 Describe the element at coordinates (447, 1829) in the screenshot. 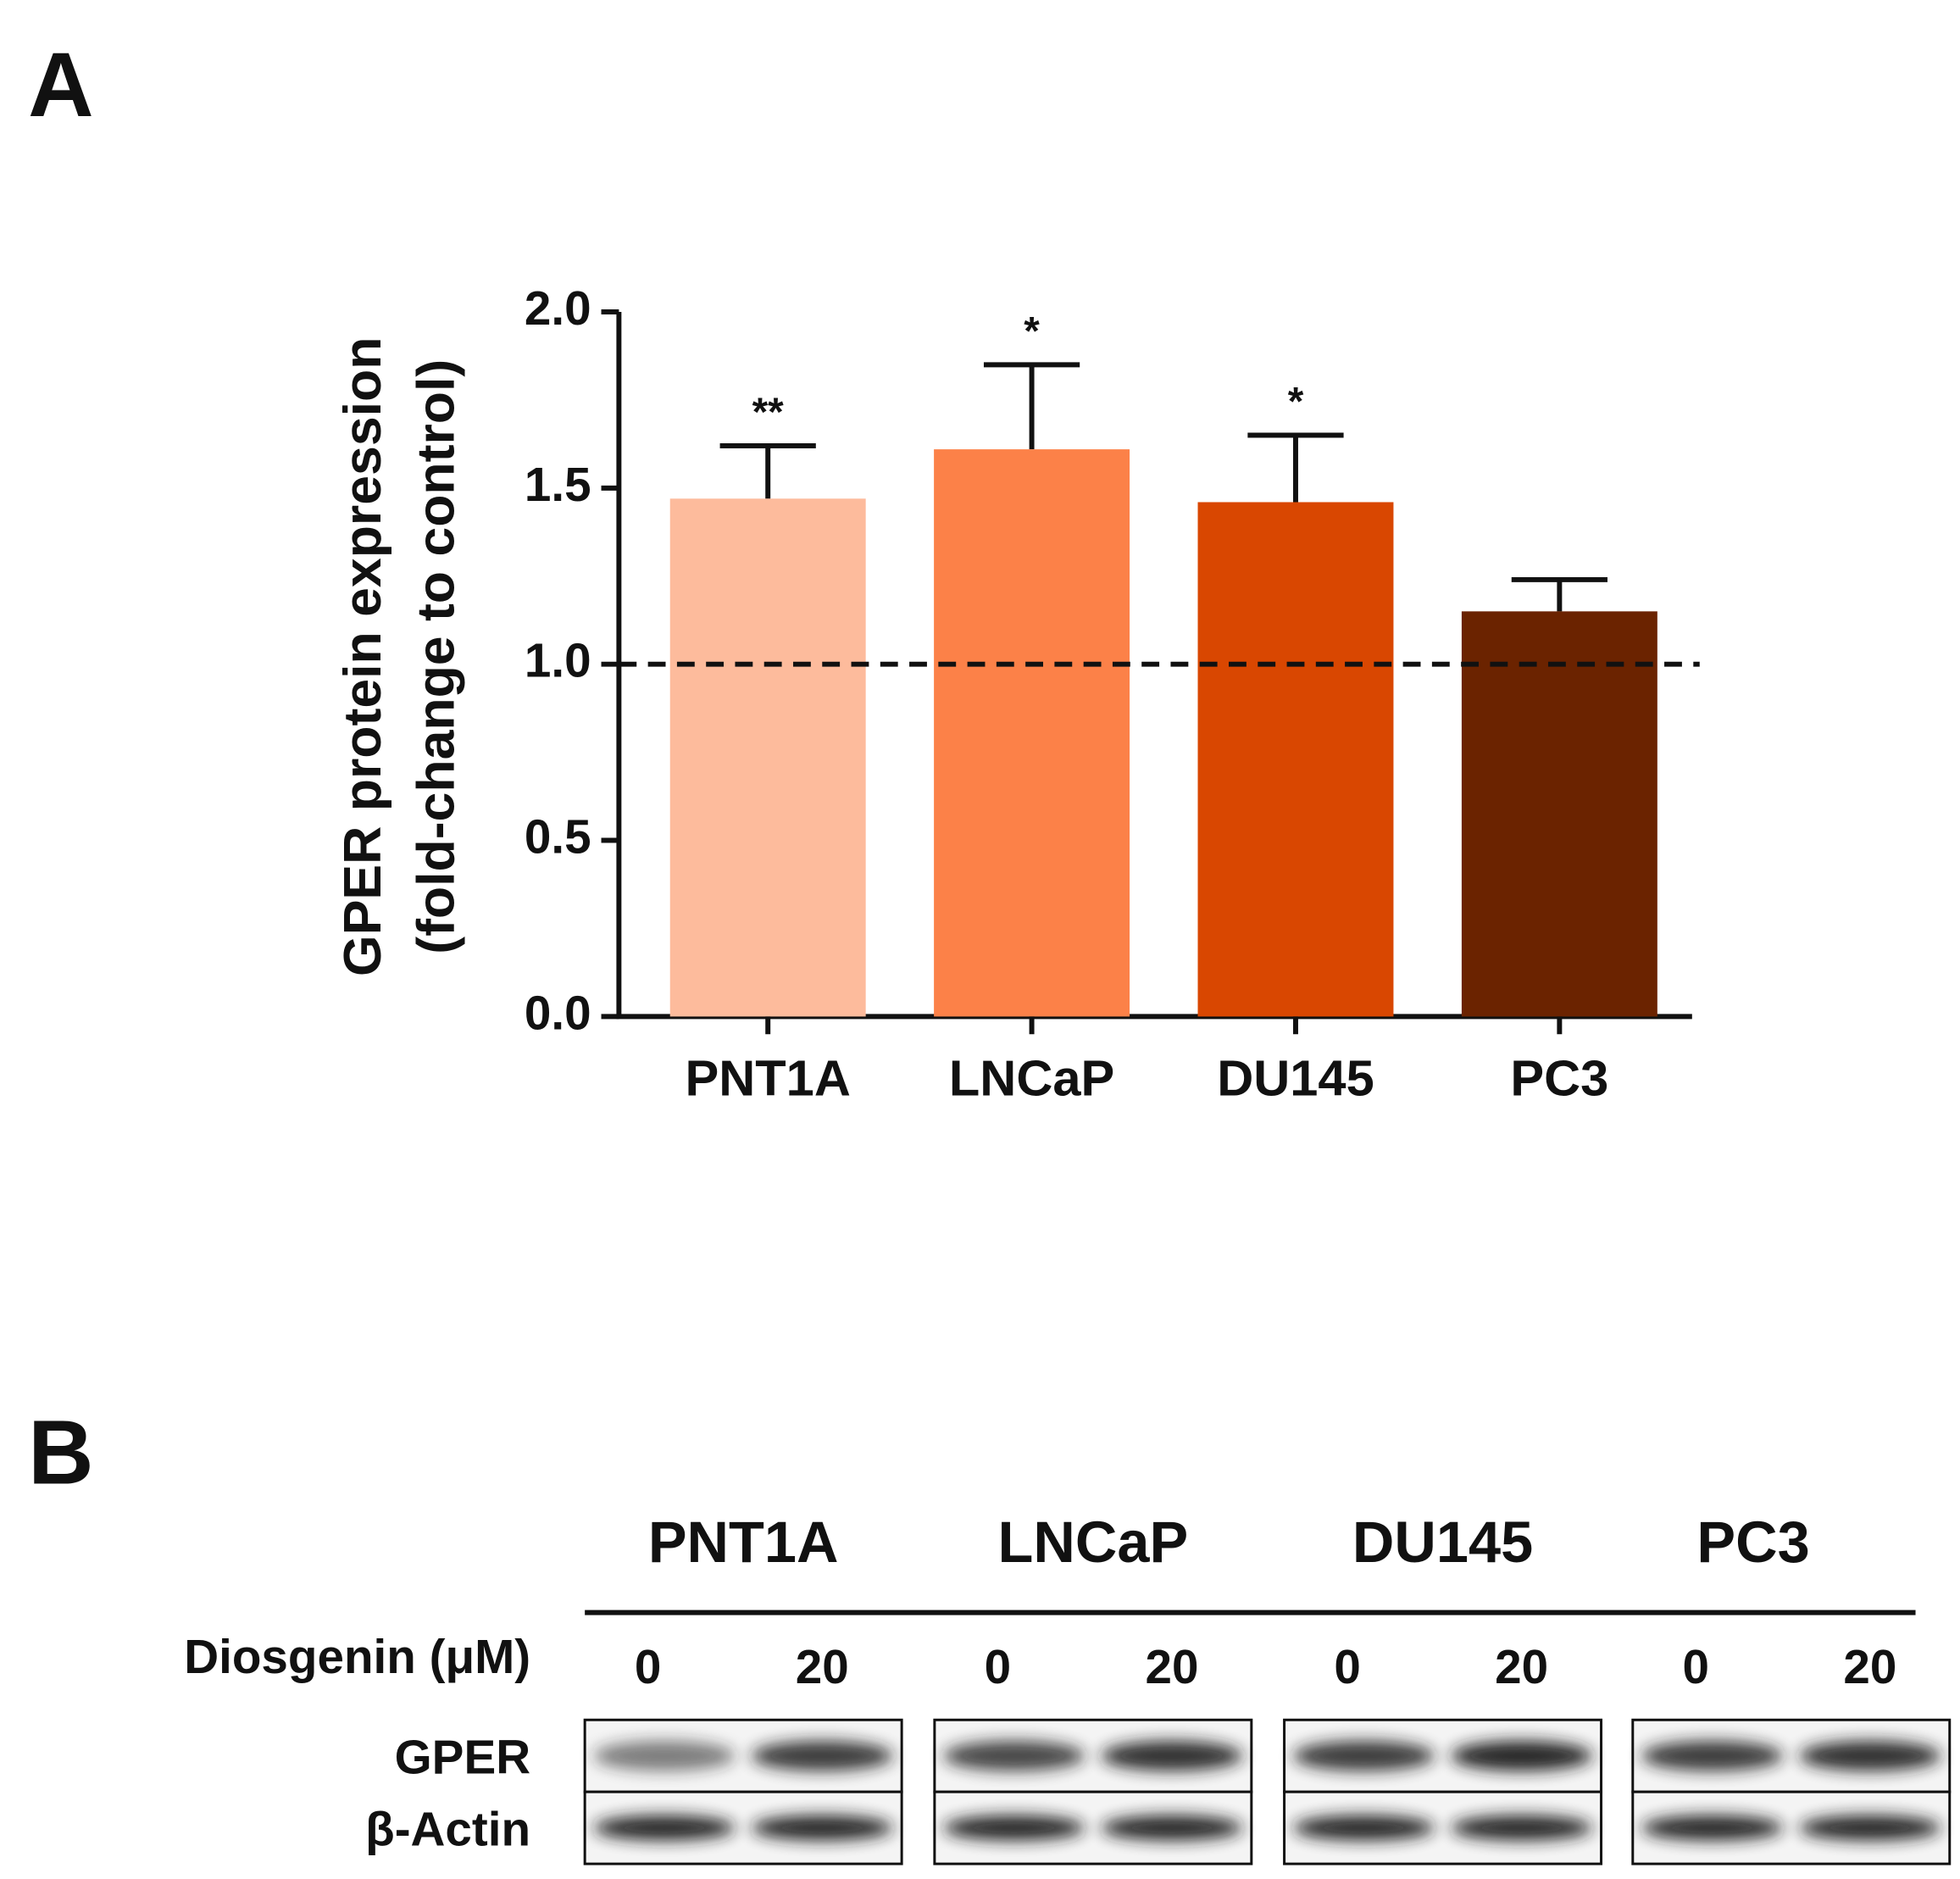

I see `row-label: β-Actin` at that location.